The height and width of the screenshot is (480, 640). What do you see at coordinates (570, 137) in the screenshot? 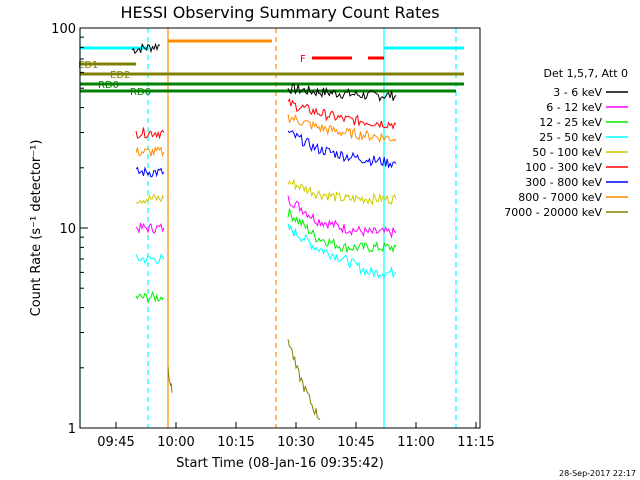
I see `legend-label-3: 25 - 50 keV` at bounding box center [570, 137].